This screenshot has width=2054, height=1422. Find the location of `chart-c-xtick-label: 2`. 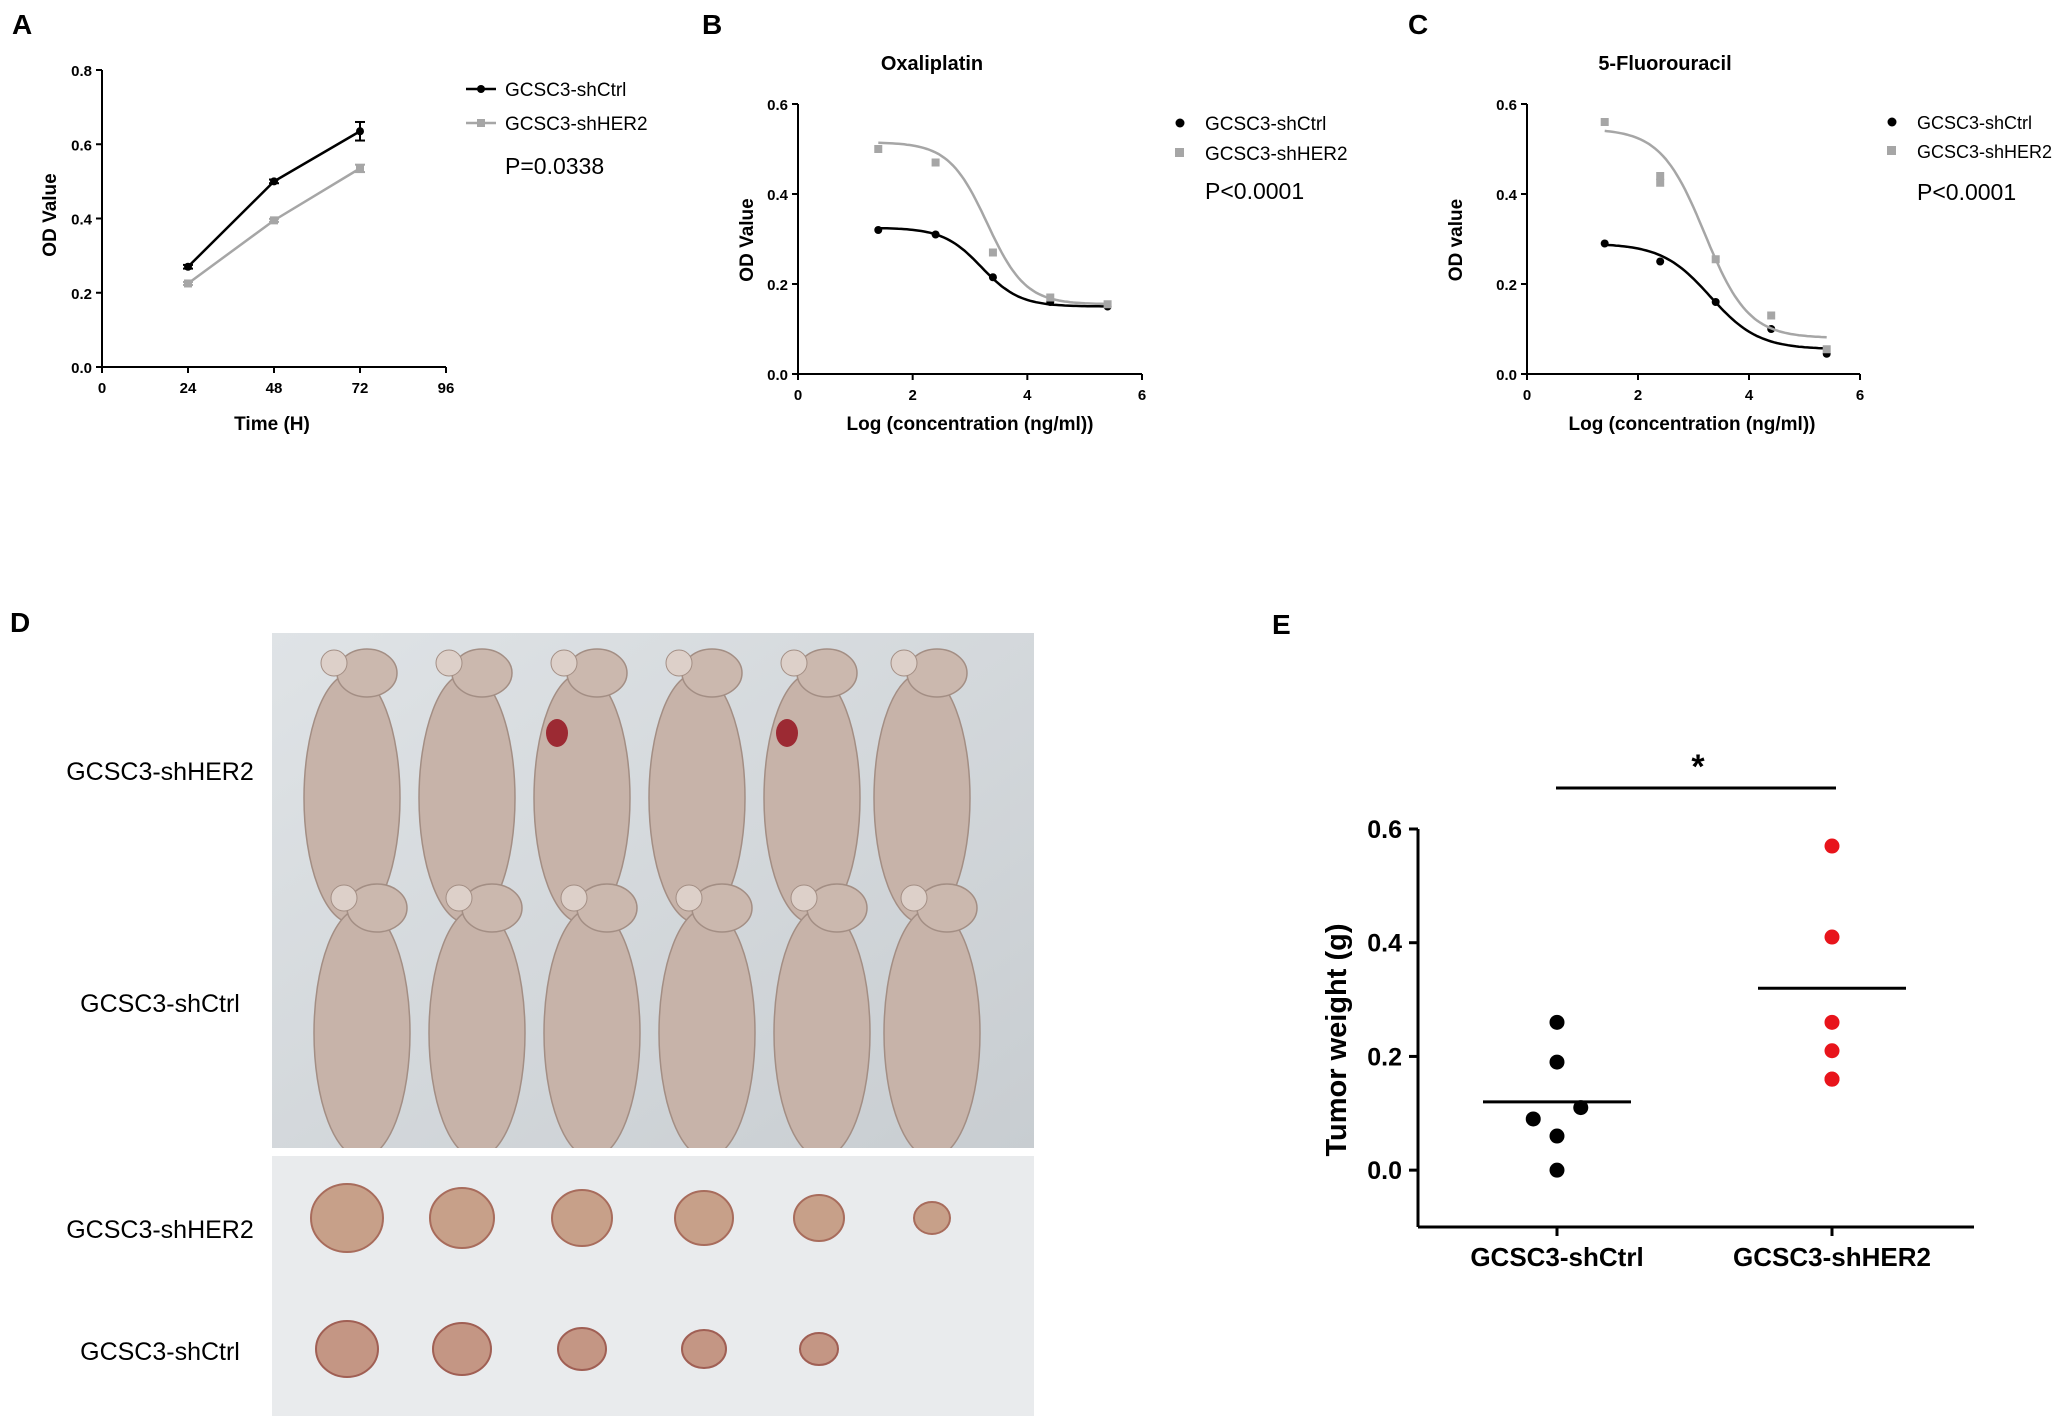

chart-c-xtick-label: 2 is located at coordinates (1638, 395).